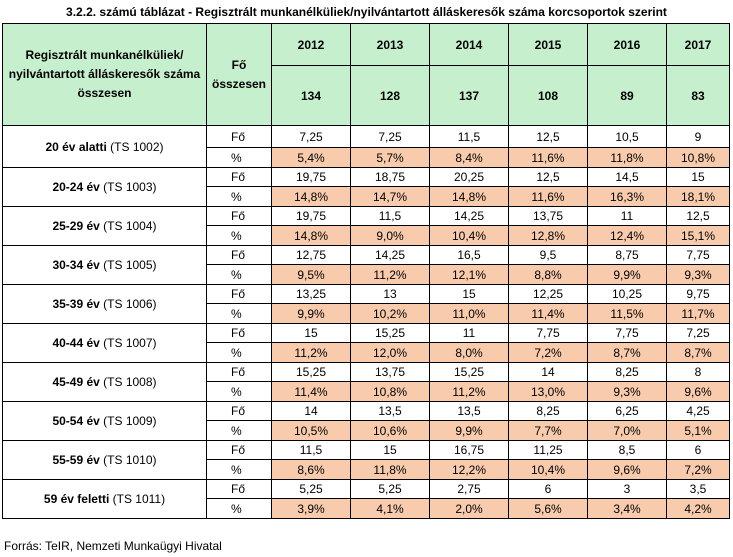 This screenshot has width=733, height=557. I want to click on total-cell: 89, so click(627, 95).